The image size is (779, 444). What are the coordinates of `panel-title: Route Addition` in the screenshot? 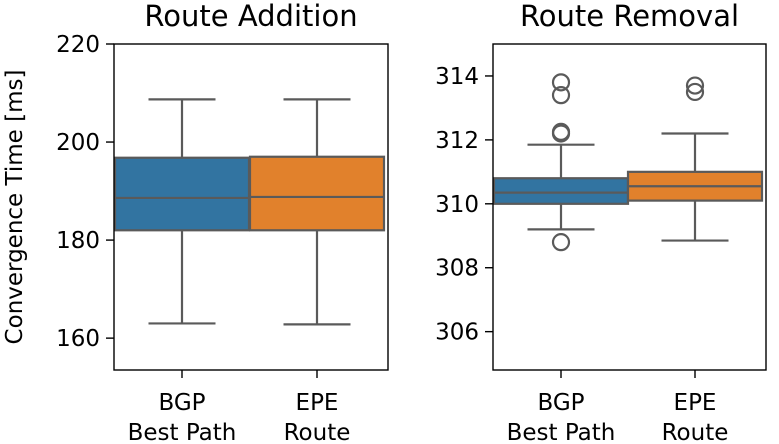 It's located at (250, 16).